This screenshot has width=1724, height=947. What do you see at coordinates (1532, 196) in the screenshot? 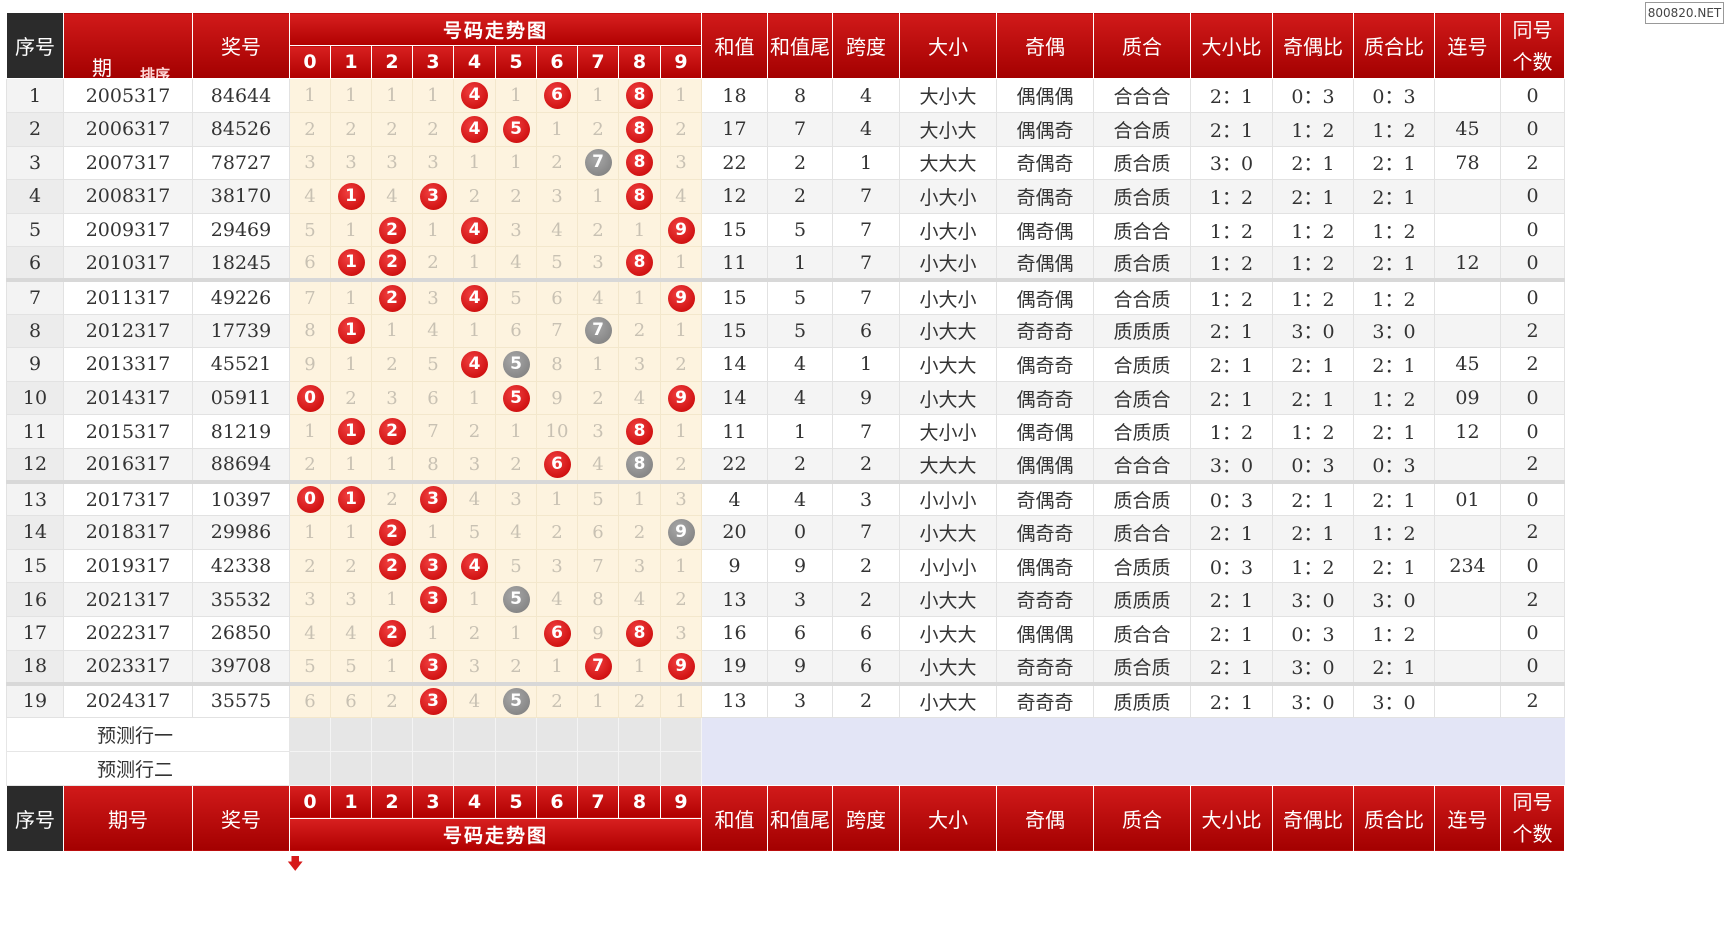
I see `same-count-cell: 0` at bounding box center [1532, 196].